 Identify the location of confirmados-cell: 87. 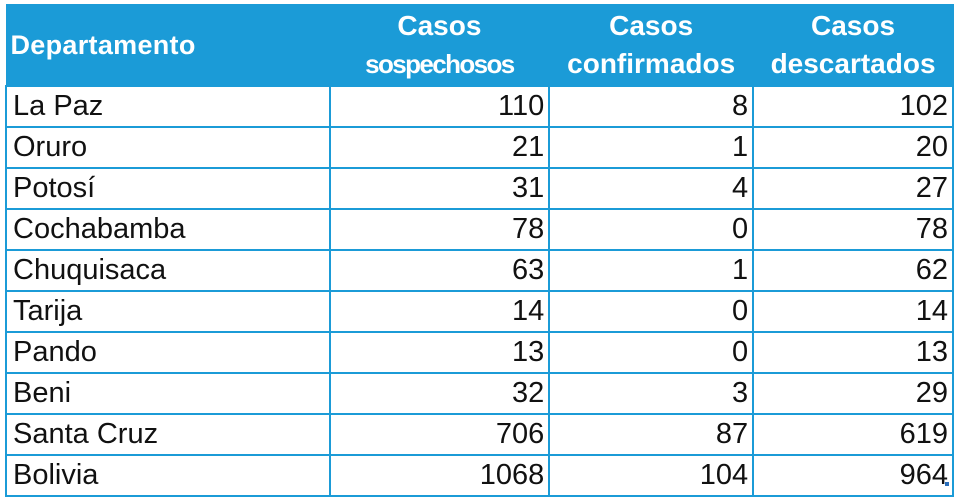
(651, 434).